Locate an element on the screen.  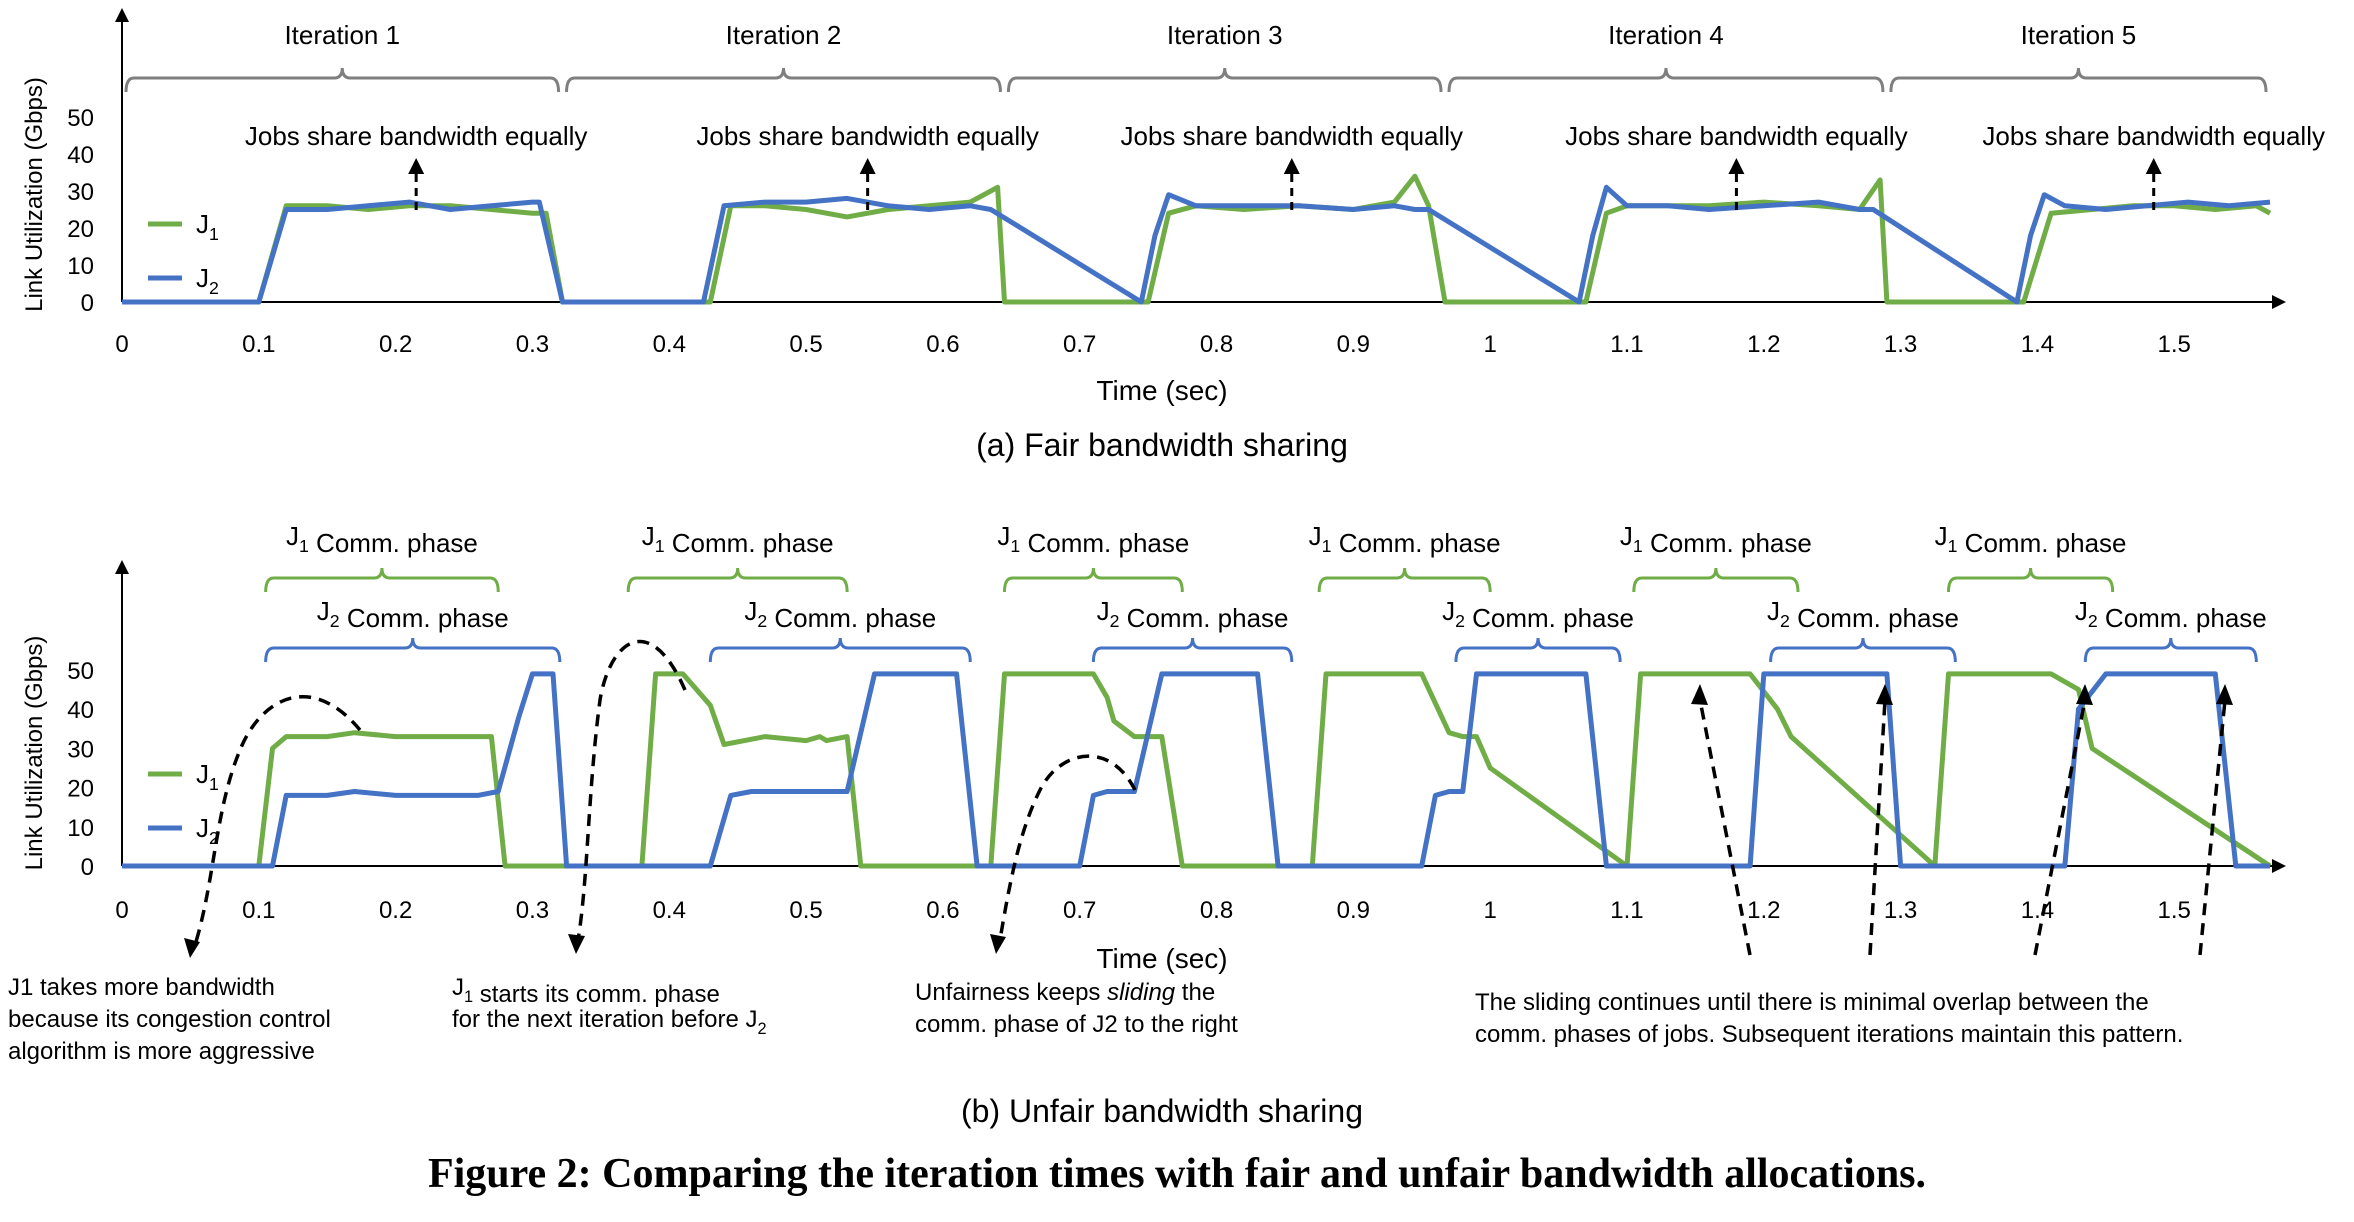
x-tick-label: 0.1 is located at coordinates (258, 344).